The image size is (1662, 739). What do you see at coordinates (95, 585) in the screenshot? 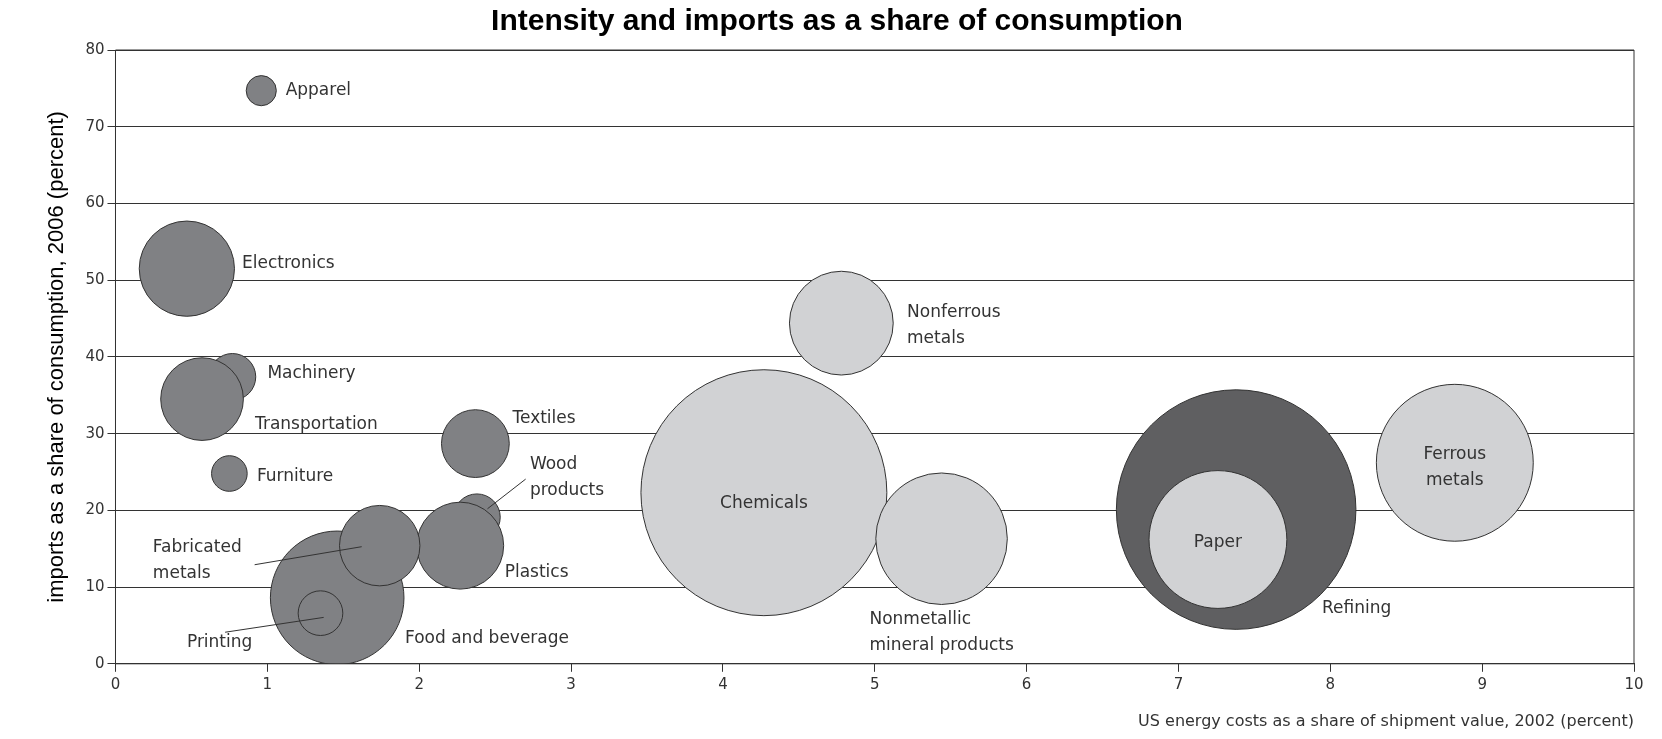
I see `y-tick-label: 10` at bounding box center [95, 585].